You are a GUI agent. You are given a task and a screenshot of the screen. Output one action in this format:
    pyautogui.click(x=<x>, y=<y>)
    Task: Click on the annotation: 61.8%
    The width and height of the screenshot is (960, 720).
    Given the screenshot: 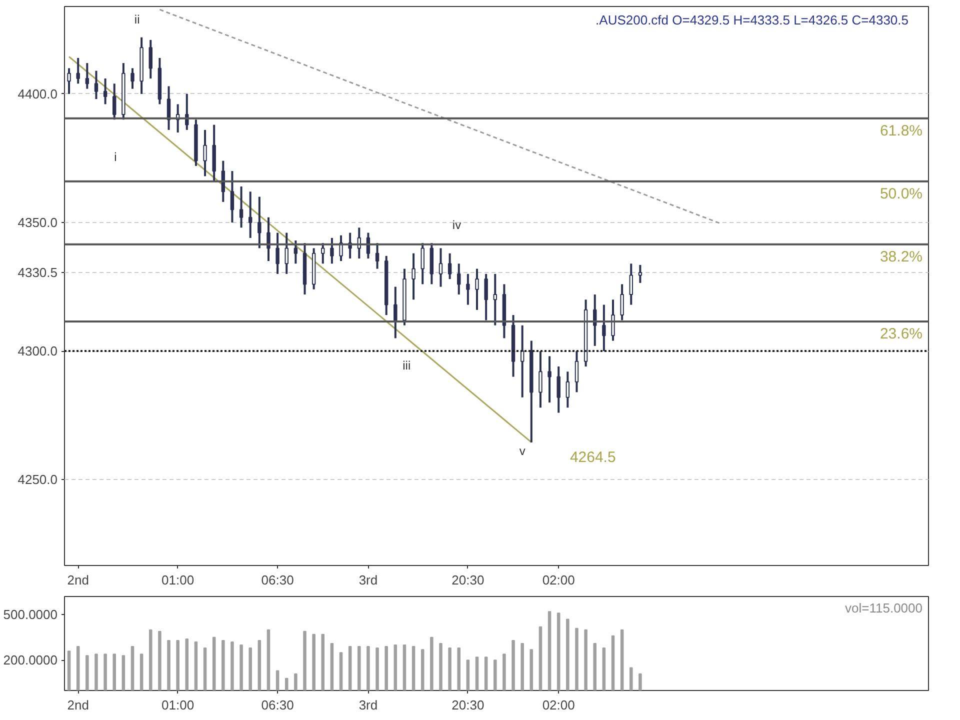 What is the action you would take?
    pyautogui.click(x=901, y=131)
    